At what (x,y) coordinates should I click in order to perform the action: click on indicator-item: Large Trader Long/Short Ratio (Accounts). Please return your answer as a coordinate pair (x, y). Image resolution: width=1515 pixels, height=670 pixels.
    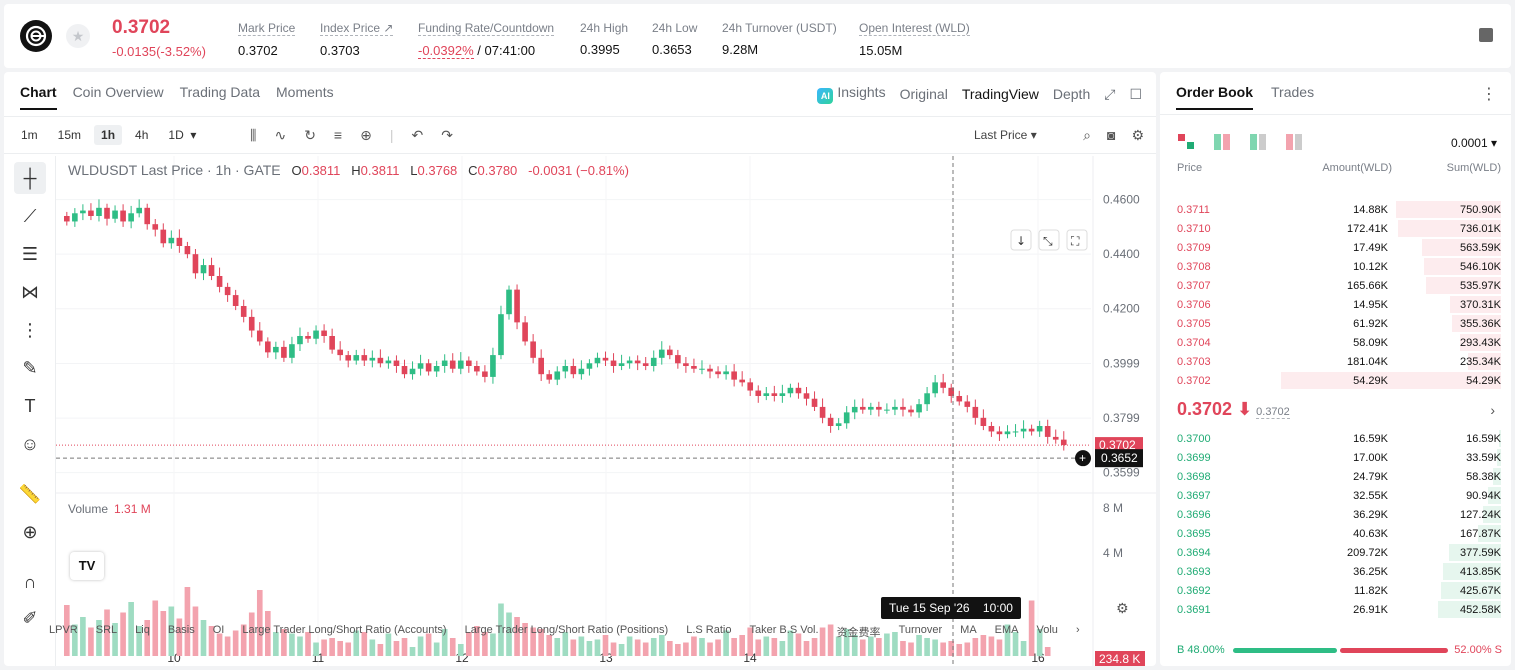
    Looking at the image, I should click on (344, 630).